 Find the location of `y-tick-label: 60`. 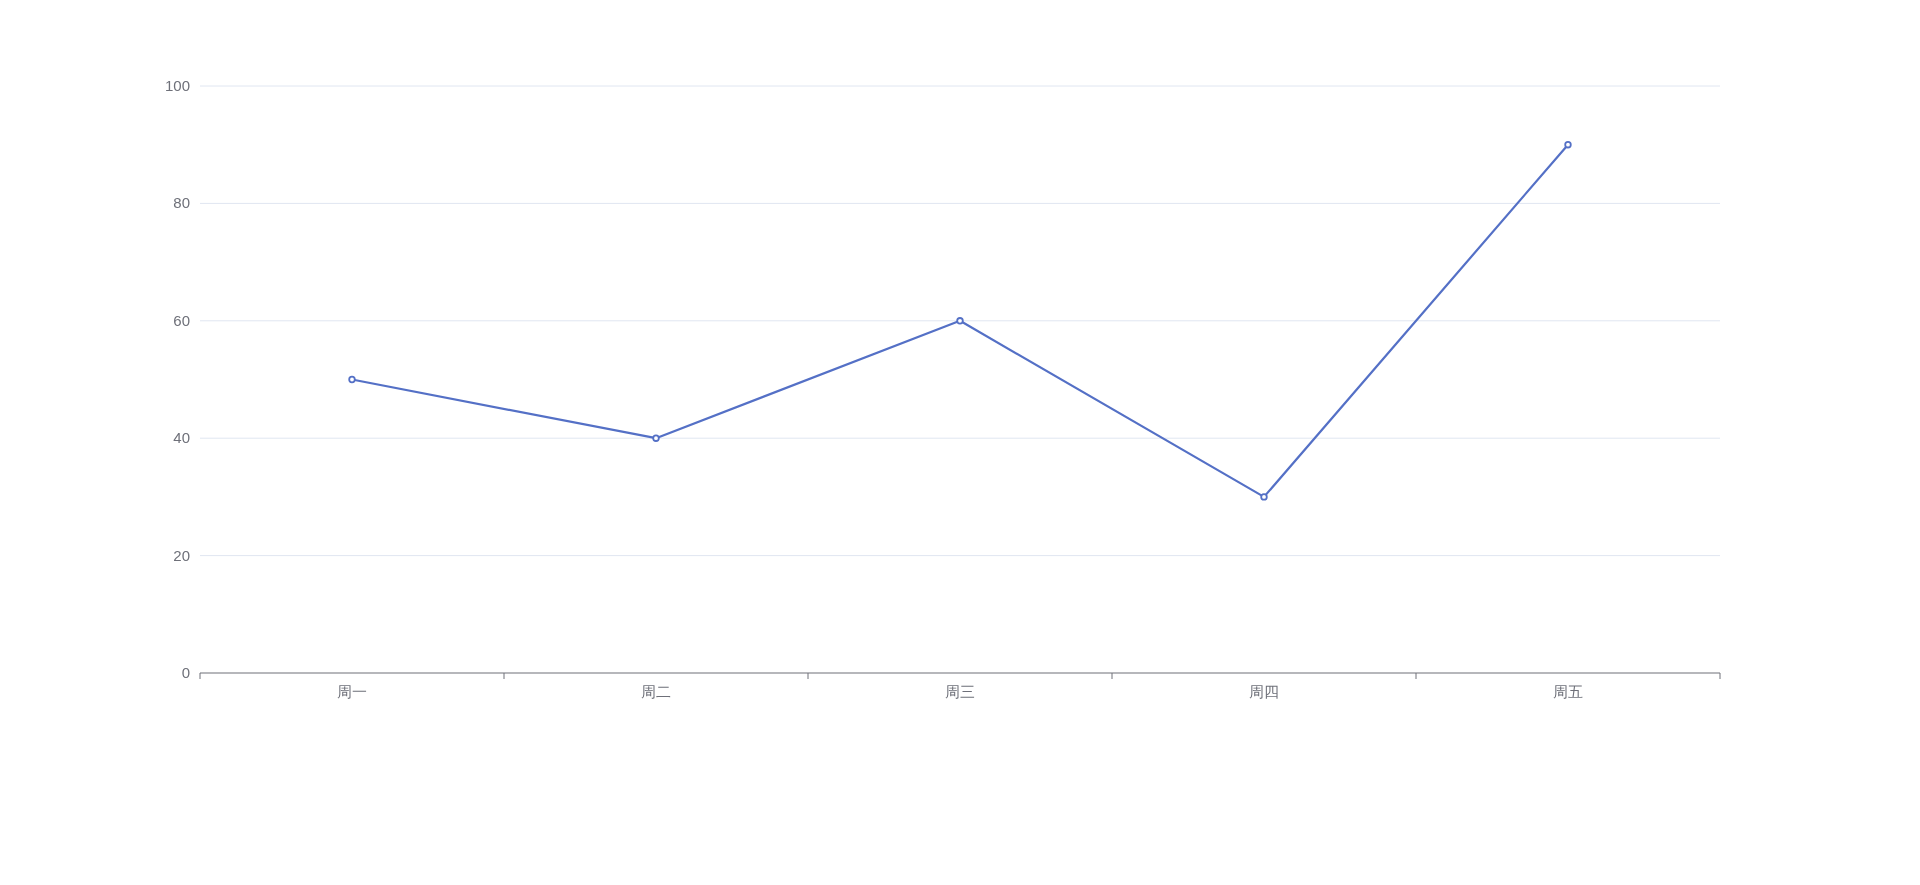

y-tick-label: 60 is located at coordinates (181, 320).